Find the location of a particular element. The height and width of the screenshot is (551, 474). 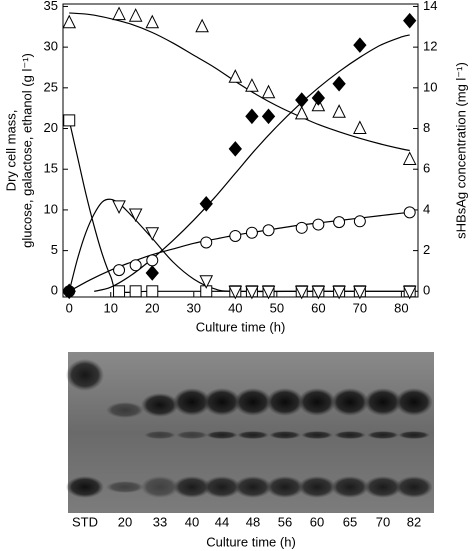

x-tick-label: 70 is located at coordinates (360, 307).